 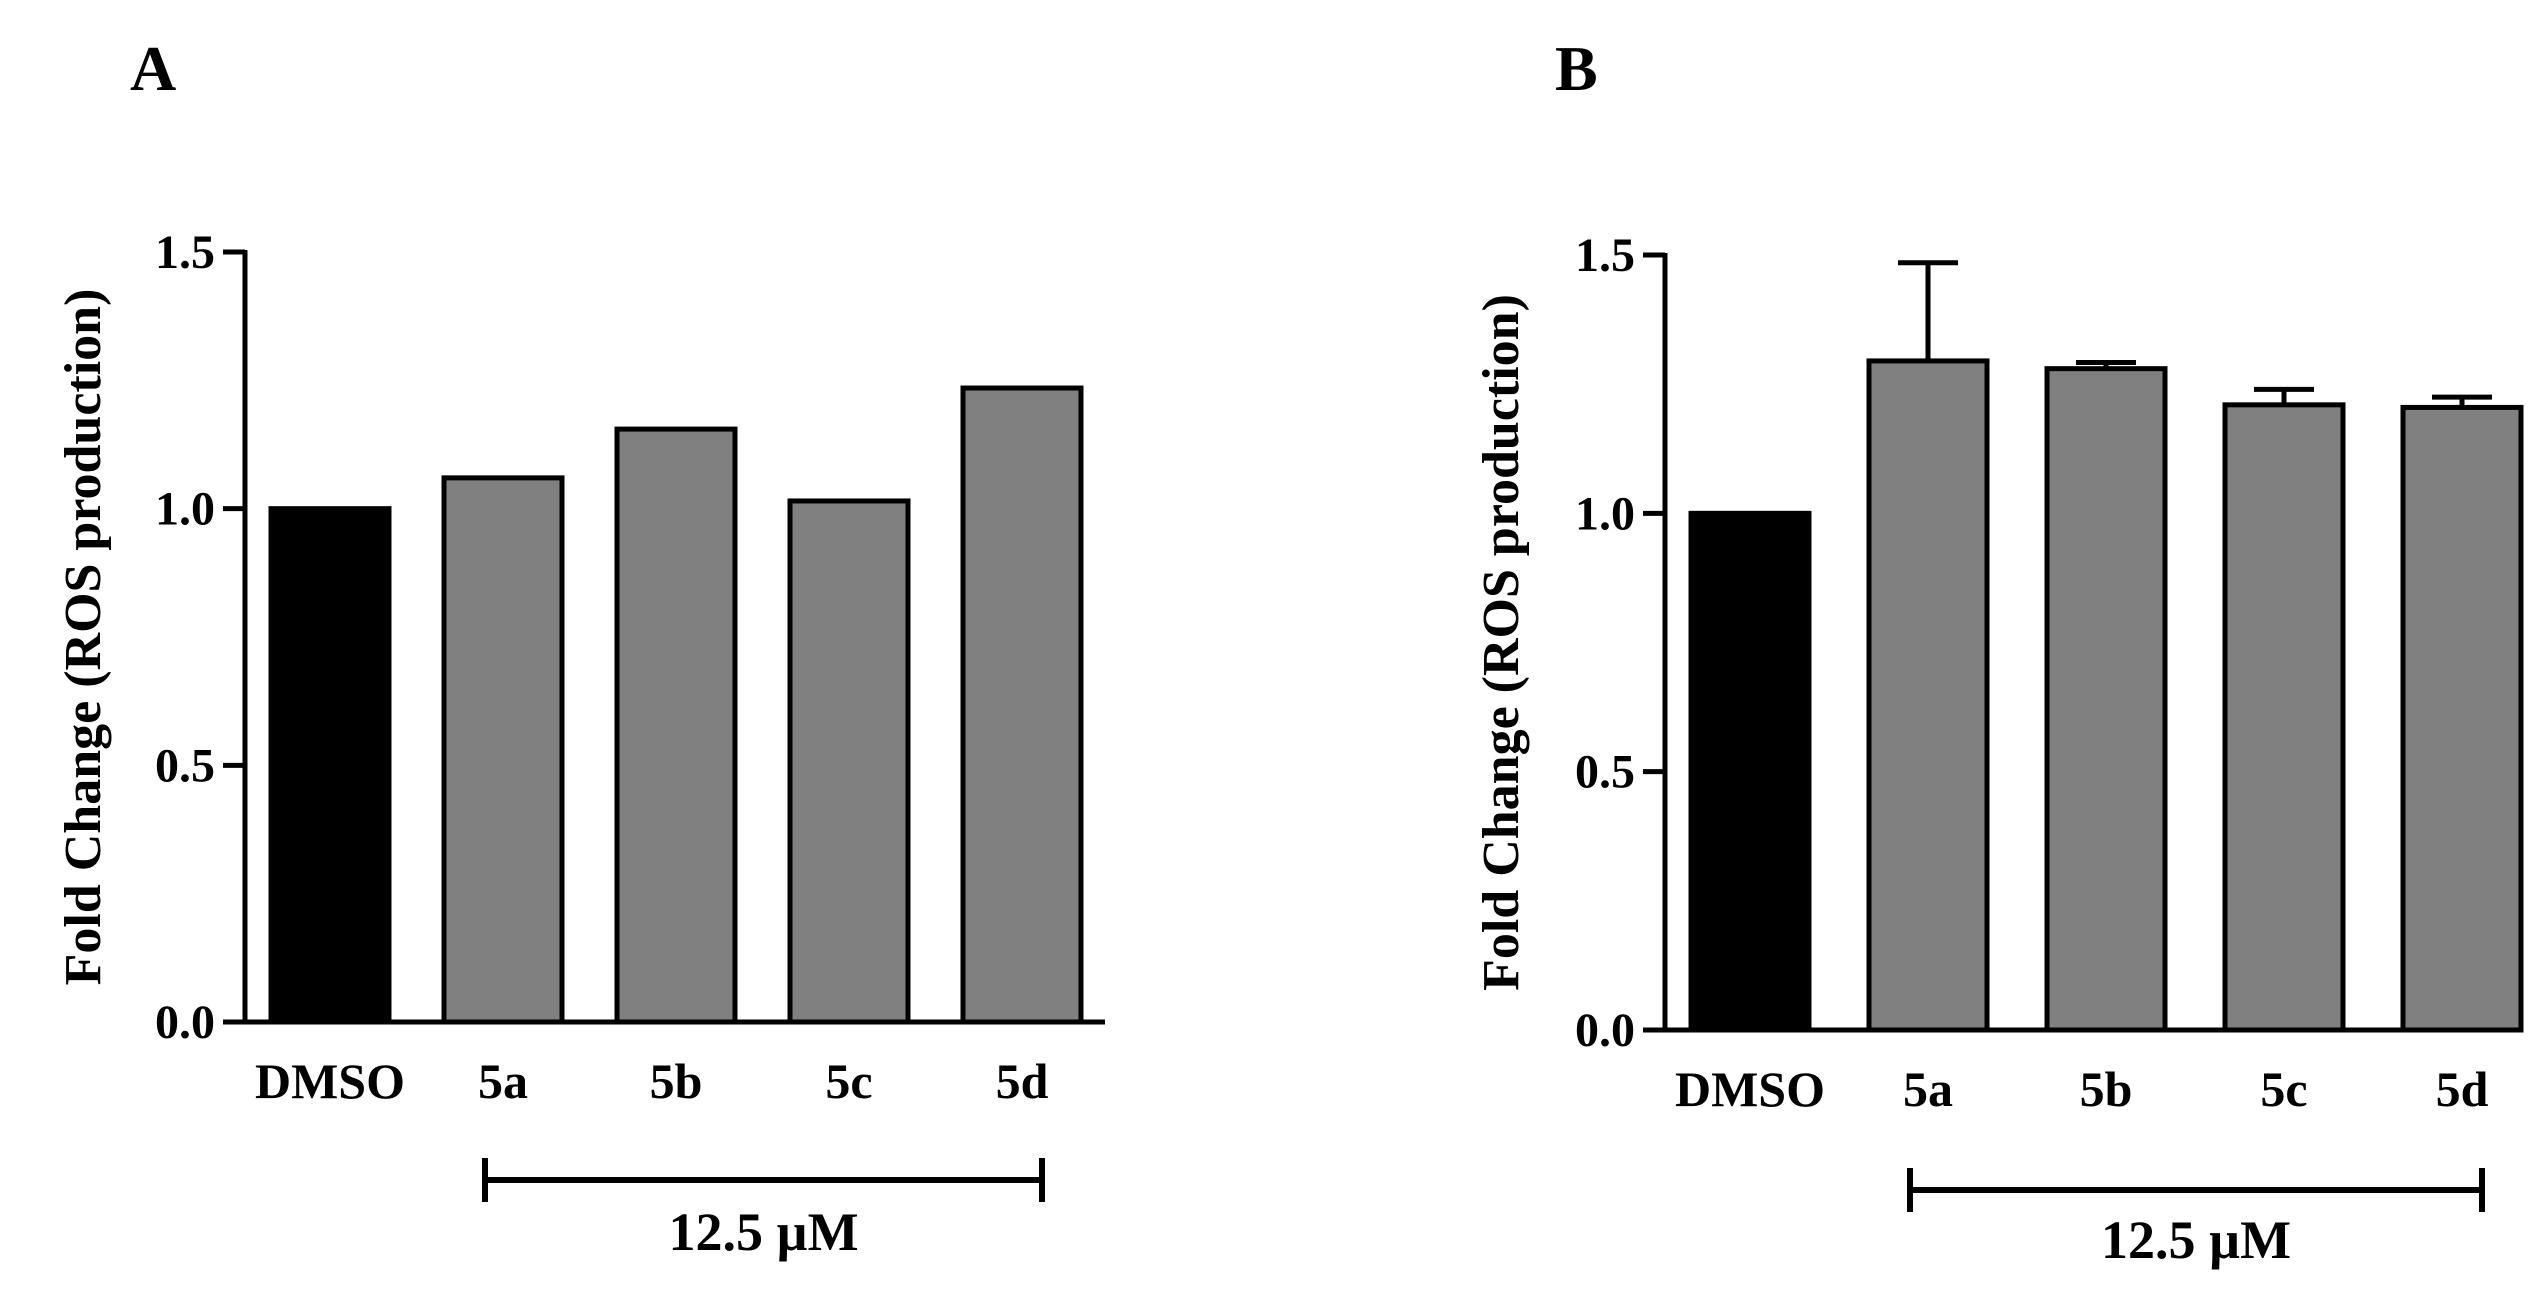 What do you see at coordinates (676, 725) in the screenshot?
I see `bar-a-5b` at bounding box center [676, 725].